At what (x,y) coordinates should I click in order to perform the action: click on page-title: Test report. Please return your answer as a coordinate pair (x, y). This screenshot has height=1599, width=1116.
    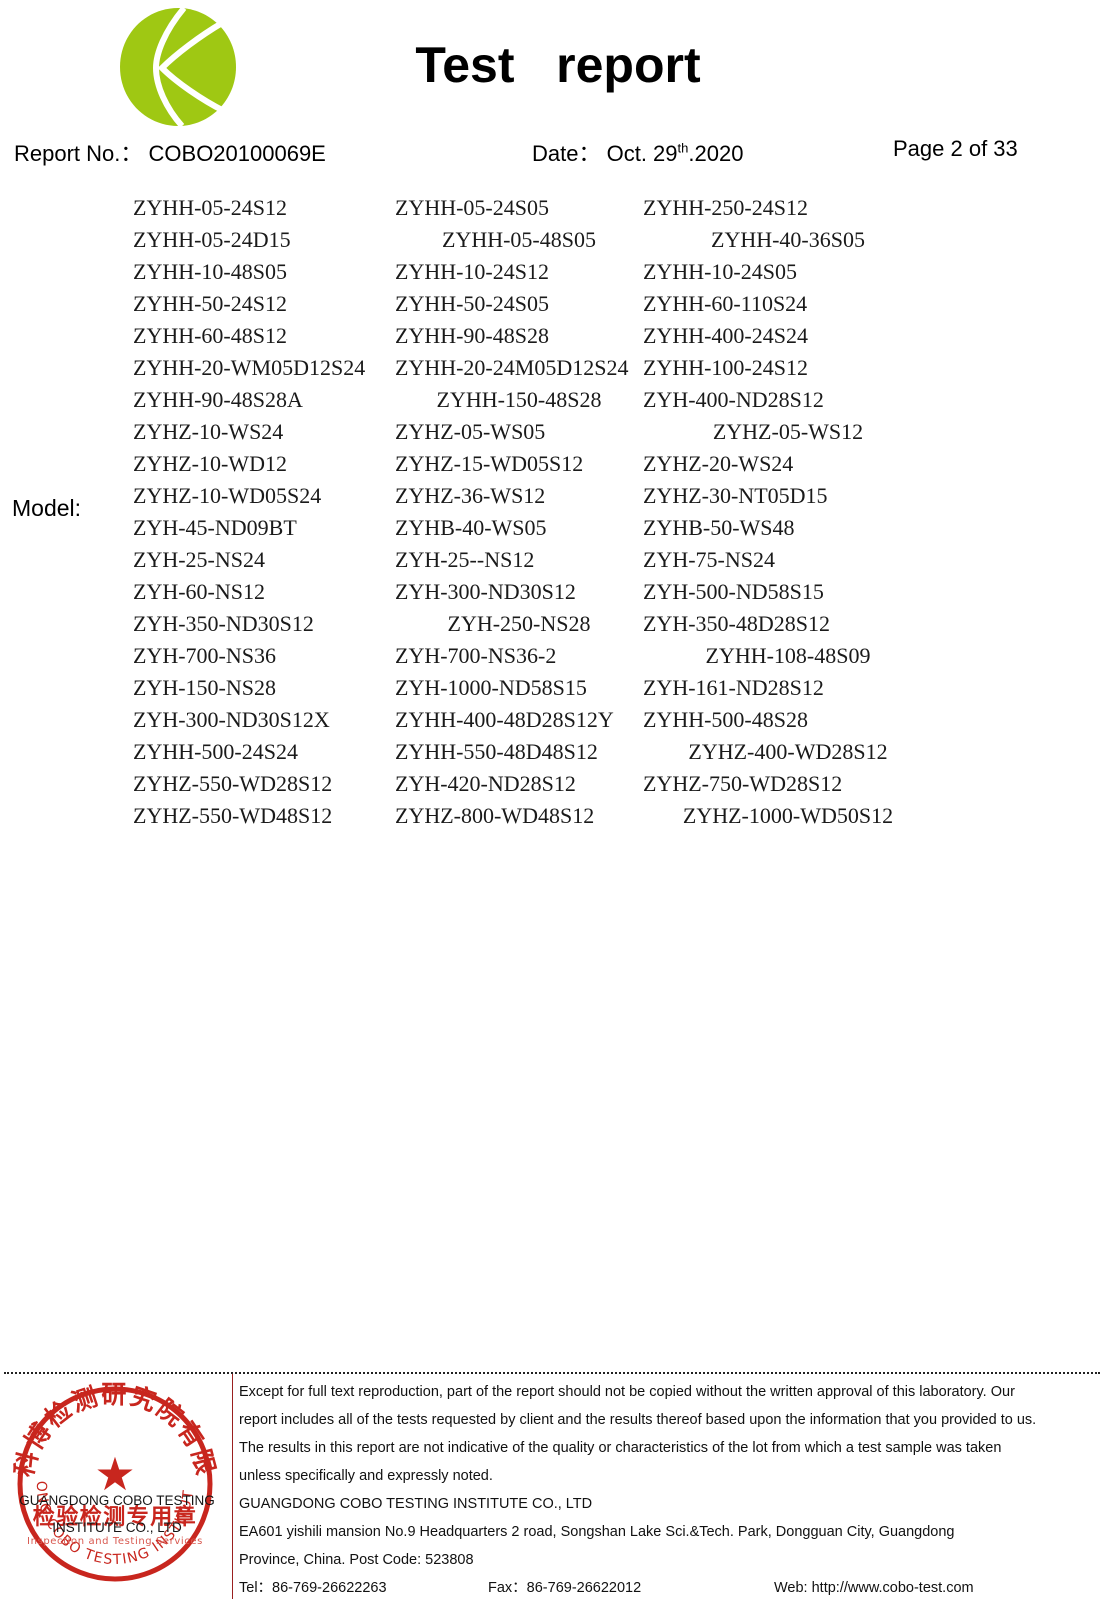
    Looking at the image, I should click on (558, 65).